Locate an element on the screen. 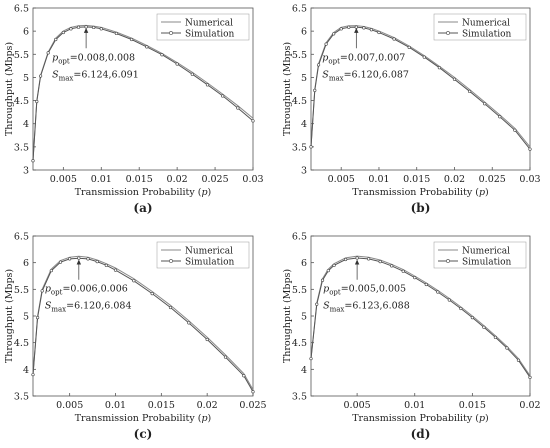 Image resolution: width=550 pixels, height=448 pixels. panel-label: (a) is located at coordinates (142, 208).